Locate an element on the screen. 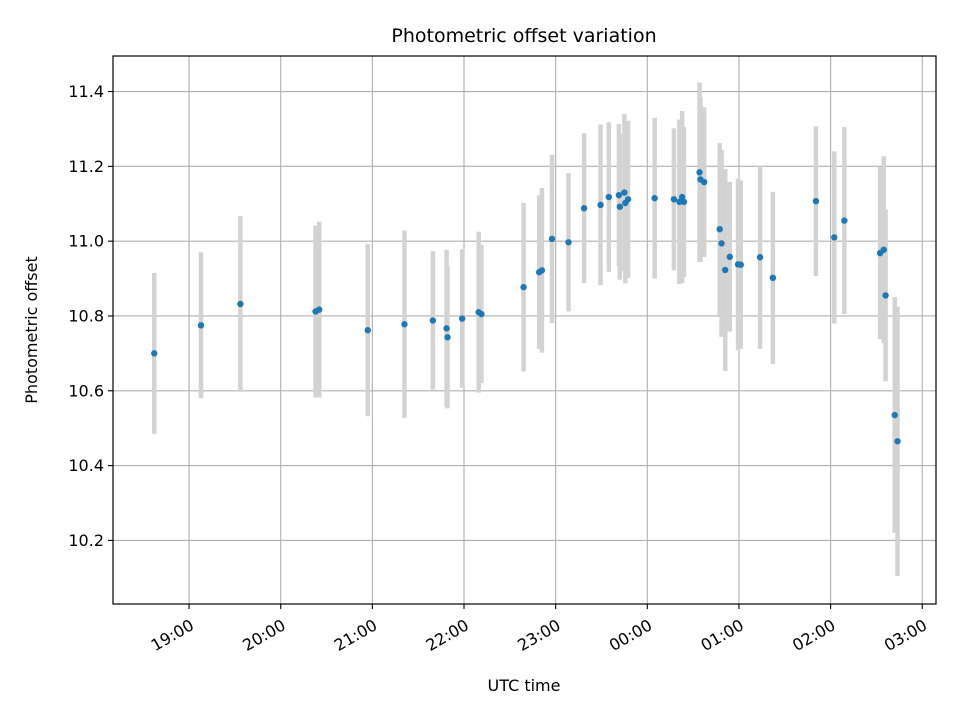 The height and width of the screenshot is (720, 960). x-axis-label: UTC time is located at coordinates (524, 685).